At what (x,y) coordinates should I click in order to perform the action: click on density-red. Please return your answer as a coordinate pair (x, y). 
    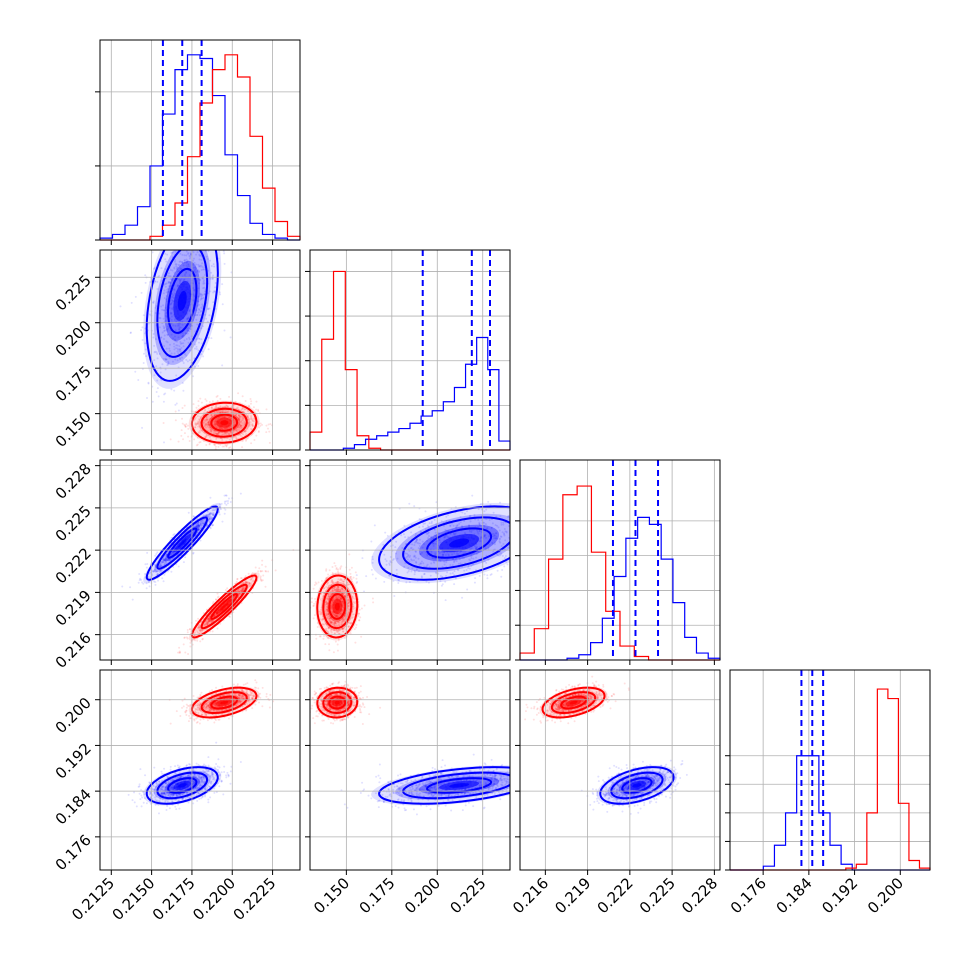
    Looking at the image, I should click on (224, 423).